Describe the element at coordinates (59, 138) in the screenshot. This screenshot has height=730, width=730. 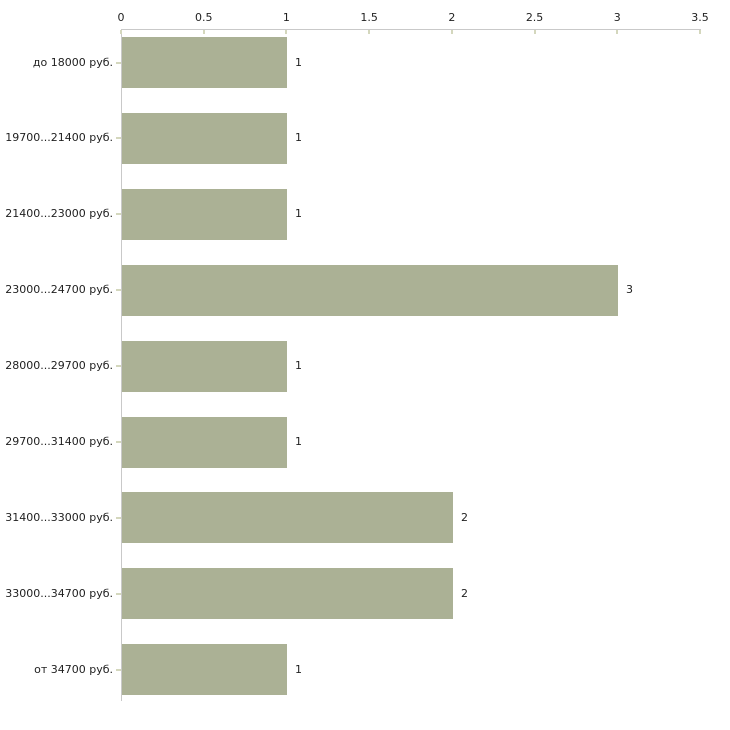
I see `category-label: 19700...21400 руб.` at that location.